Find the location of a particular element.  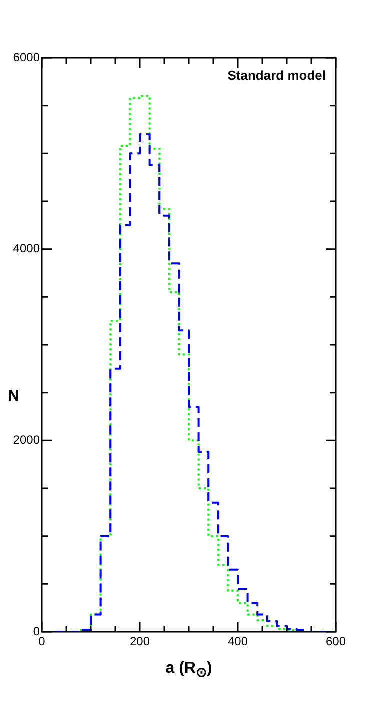

y-tick-label: 4000 is located at coordinates (26, 249).